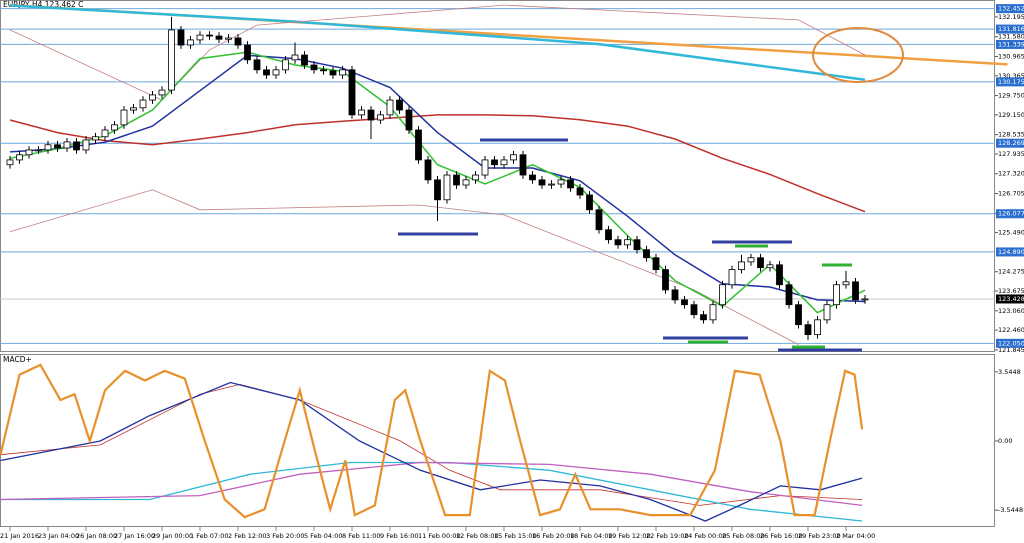 This screenshot has height=543, width=1024. What do you see at coordinates (591, 536) in the screenshot?
I see `x-tick-label: 18 Feb 04:00` at bounding box center [591, 536].